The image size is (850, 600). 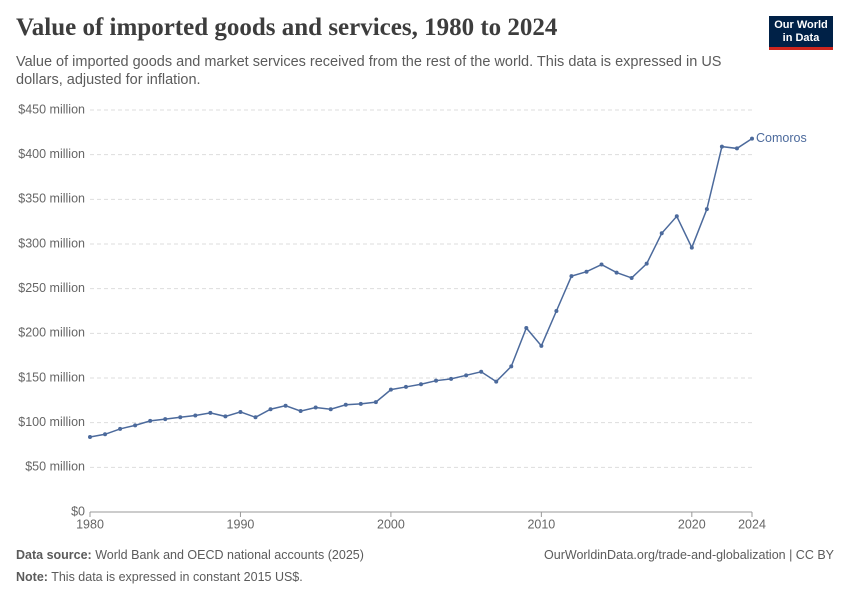 What do you see at coordinates (692, 524) in the screenshot?
I see `x-tick-label: 2020` at bounding box center [692, 524].